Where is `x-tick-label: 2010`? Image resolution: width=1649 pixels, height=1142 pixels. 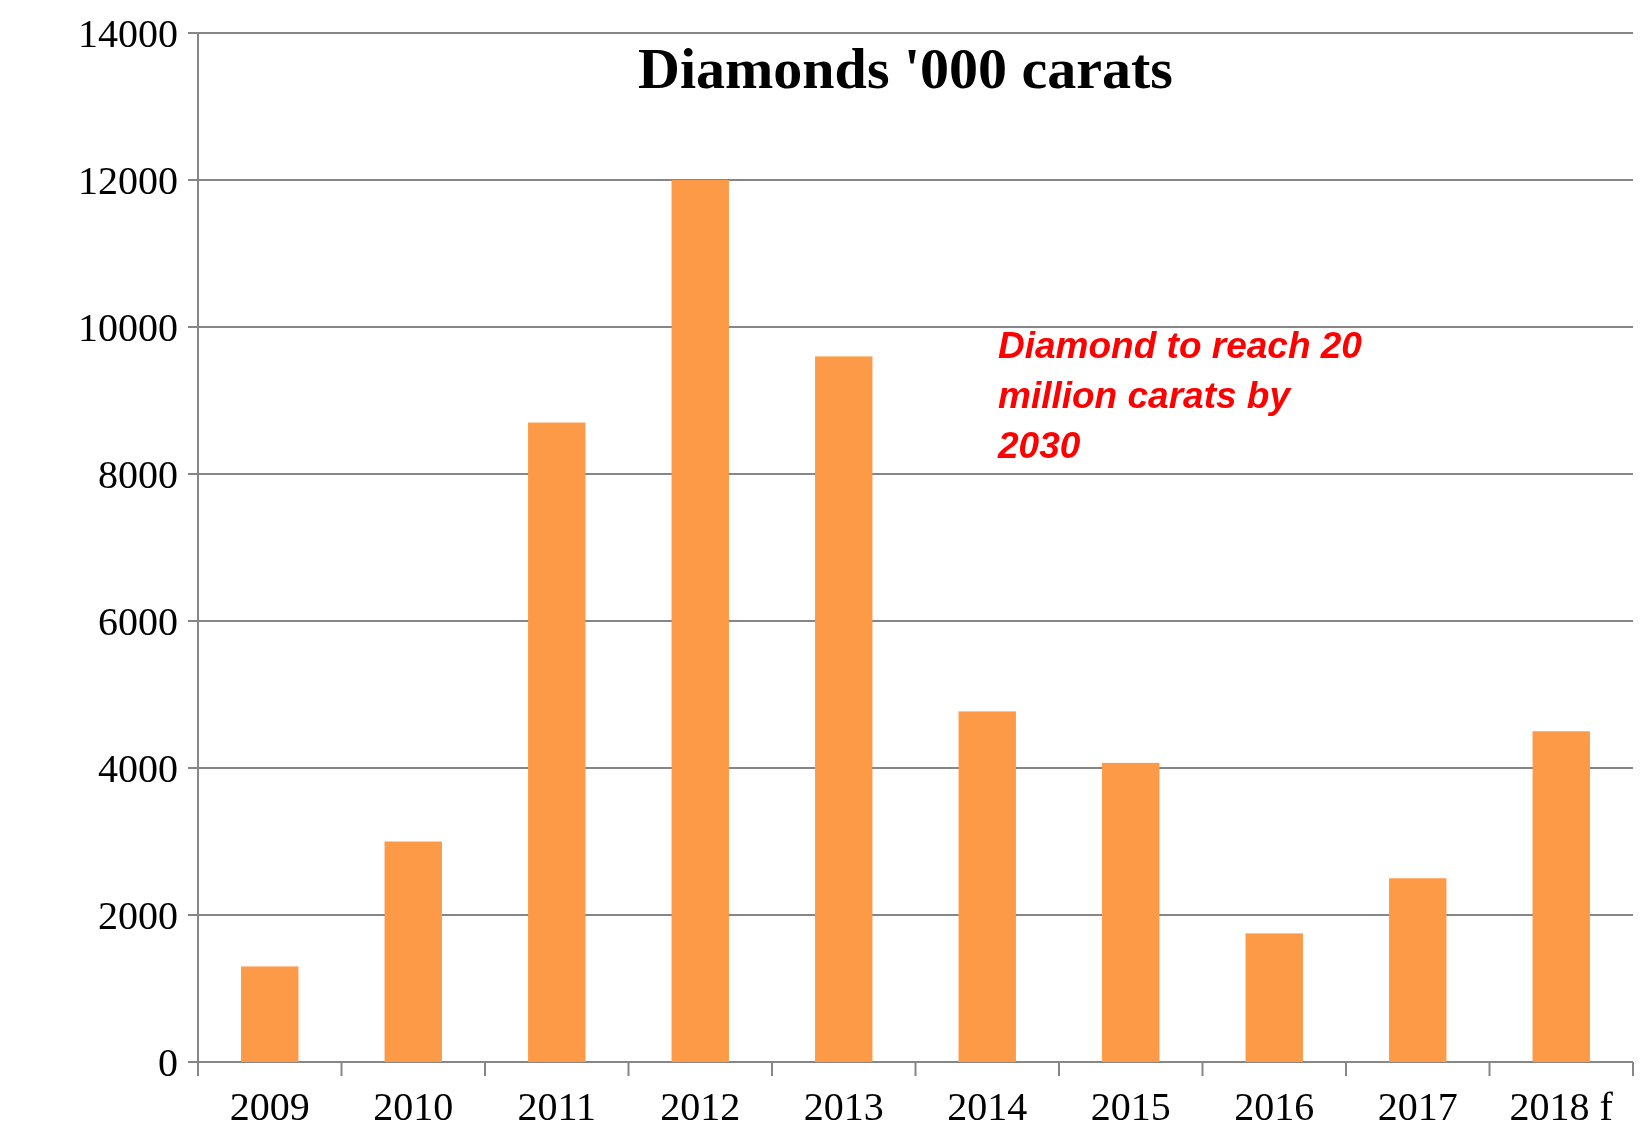 x-tick-label: 2010 is located at coordinates (413, 1106).